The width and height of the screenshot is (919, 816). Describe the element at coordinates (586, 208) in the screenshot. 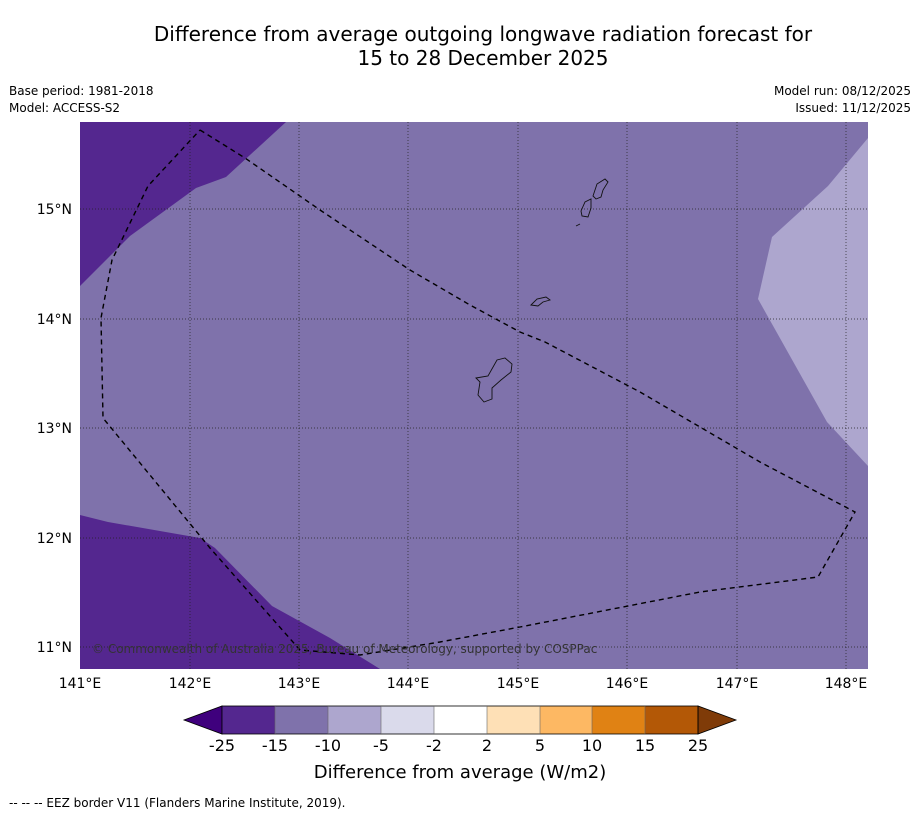

I see `island-tinian` at that location.